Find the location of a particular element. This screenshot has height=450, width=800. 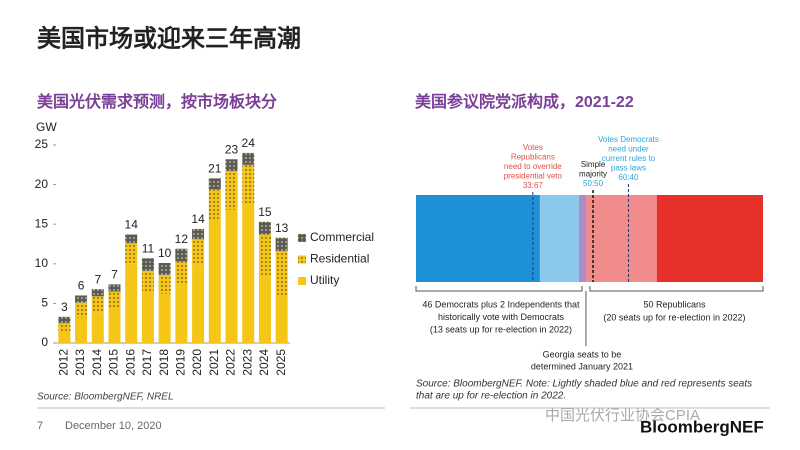

total-label: 10 is located at coordinates (165, 253).